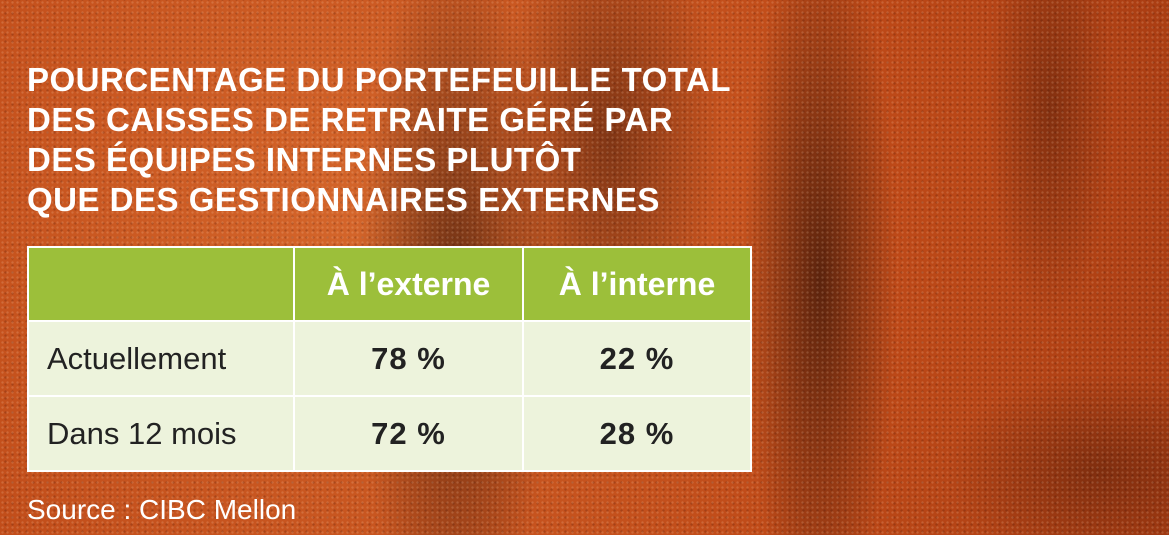  Describe the element at coordinates (304, 159) in the screenshot. I see `title-line-3: DES ÉQUIPES INTERNES PLUTÔT` at that location.